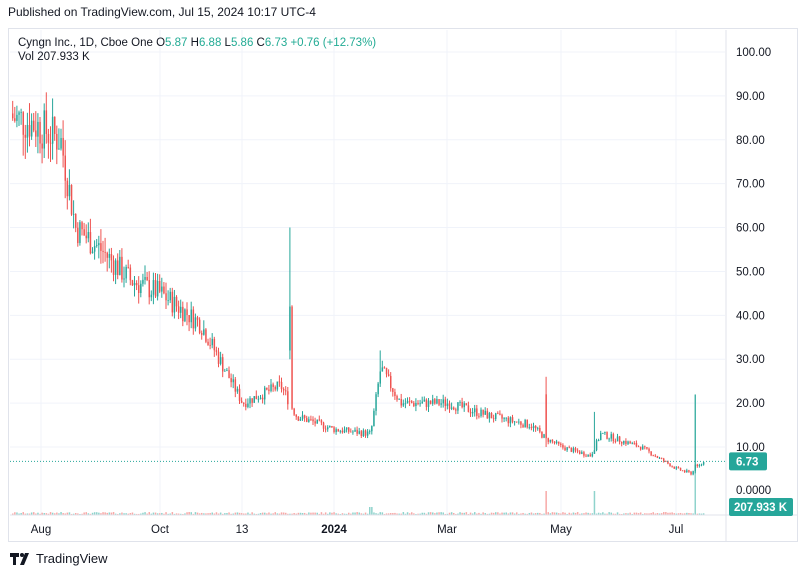 The image size is (807, 578). I want to click on volume-badge: 207.933 K, so click(761, 507).